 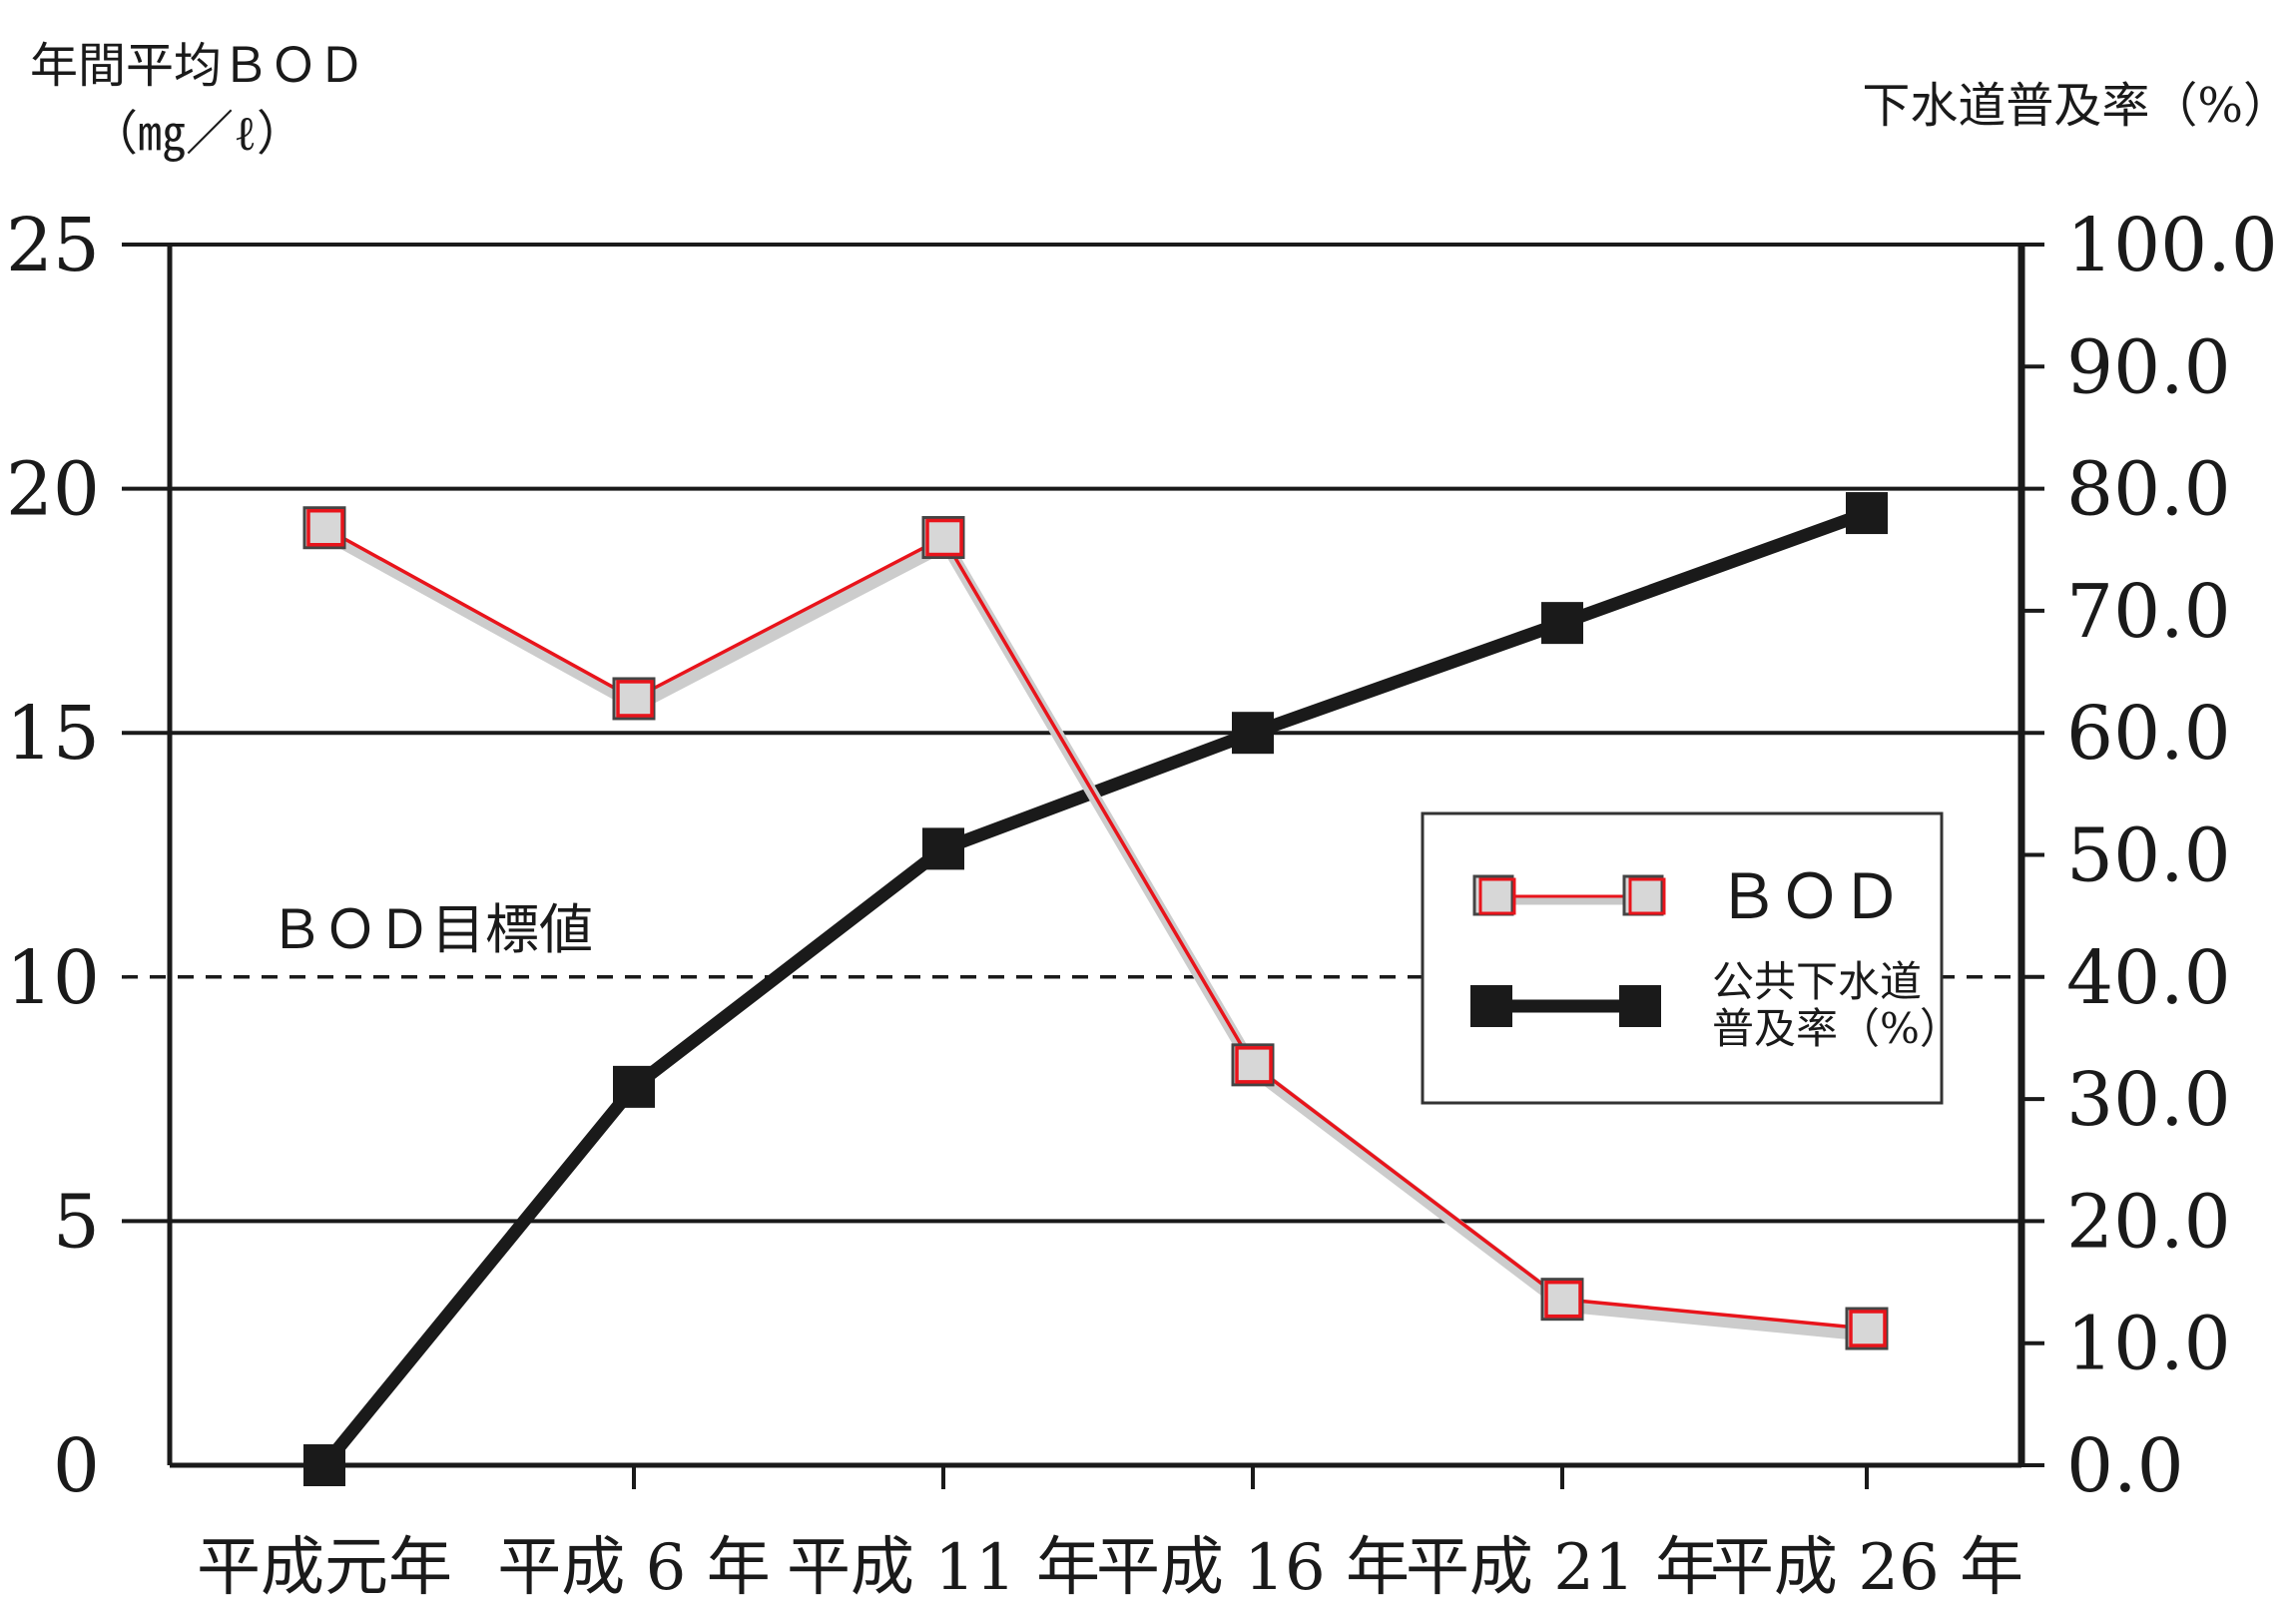 I want to click on x-axis-ticks: 平成元年 平成 6 年平成 11 年平成 16 年平成 21 年平成 26 年, so click(x=1110, y=1533).